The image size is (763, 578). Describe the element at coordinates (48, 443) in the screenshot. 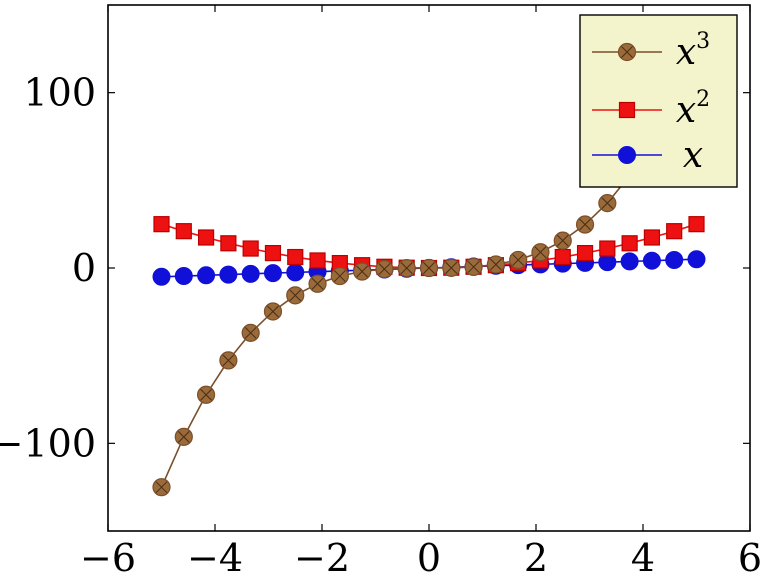

I see `y-tick-label: −100` at that location.